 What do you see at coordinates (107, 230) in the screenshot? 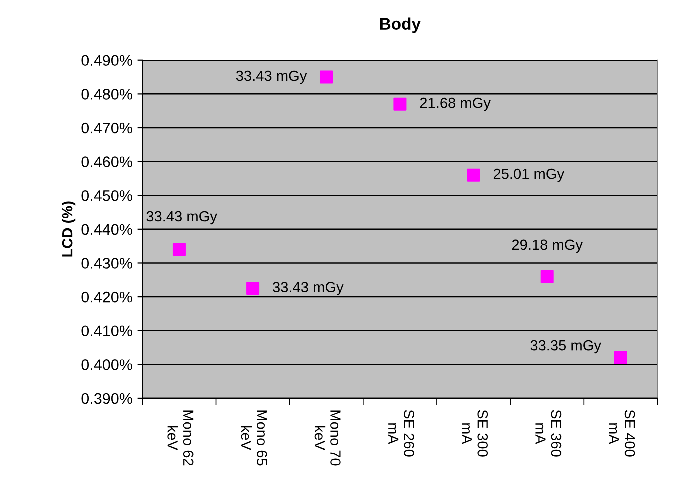
I see `y-tick-label: 0.440%` at bounding box center [107, 230].